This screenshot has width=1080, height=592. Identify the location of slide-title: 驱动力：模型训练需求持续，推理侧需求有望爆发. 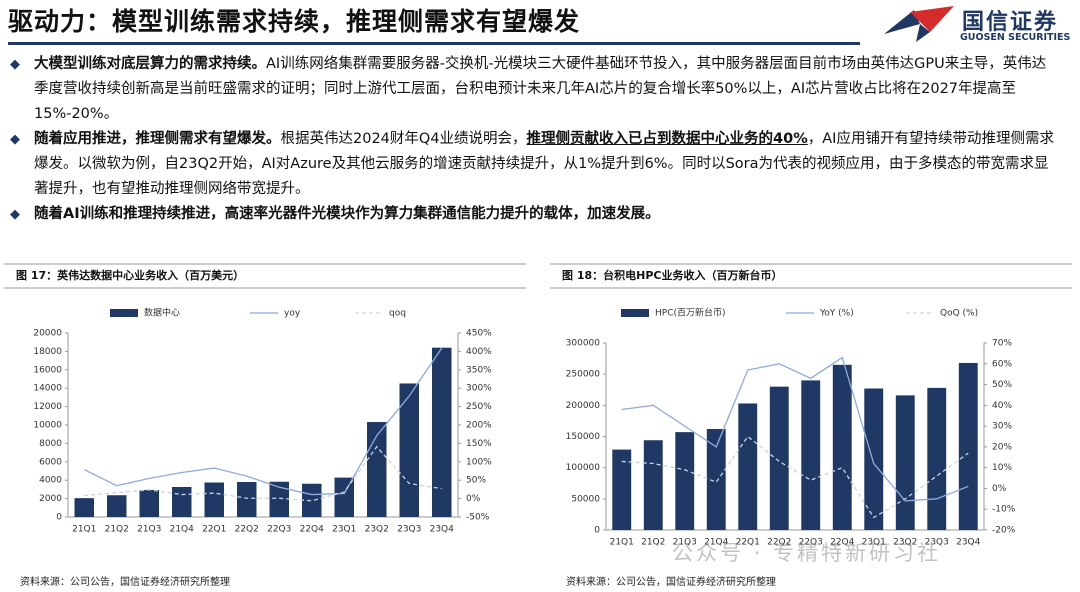
(294, 21).